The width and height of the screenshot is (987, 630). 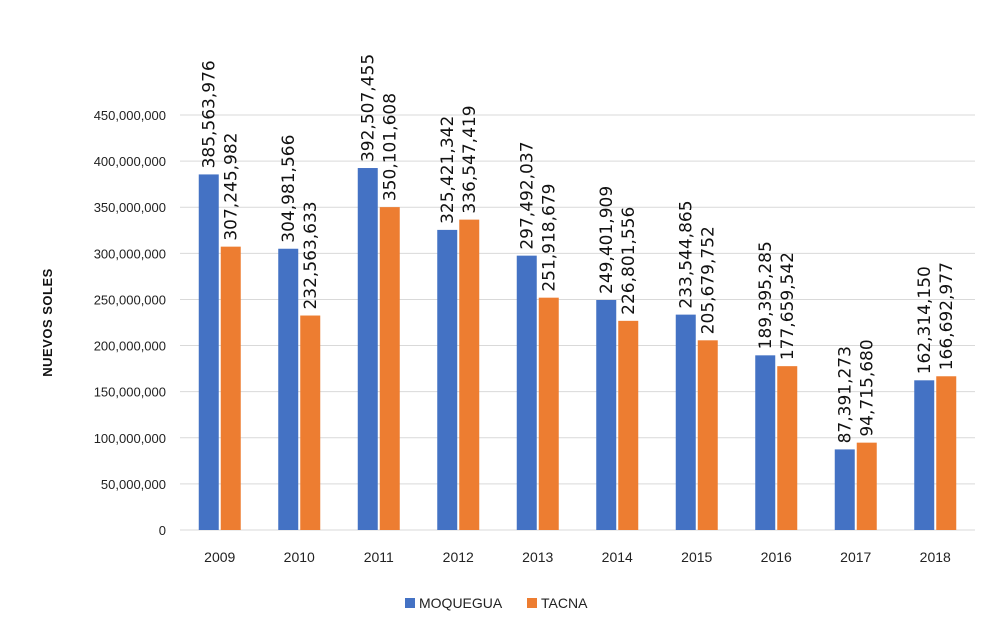 What do you see at coordinates (606, 414) in the screenshot?
I see `bar-moquegua-2014` at bounding box center [606, 414].